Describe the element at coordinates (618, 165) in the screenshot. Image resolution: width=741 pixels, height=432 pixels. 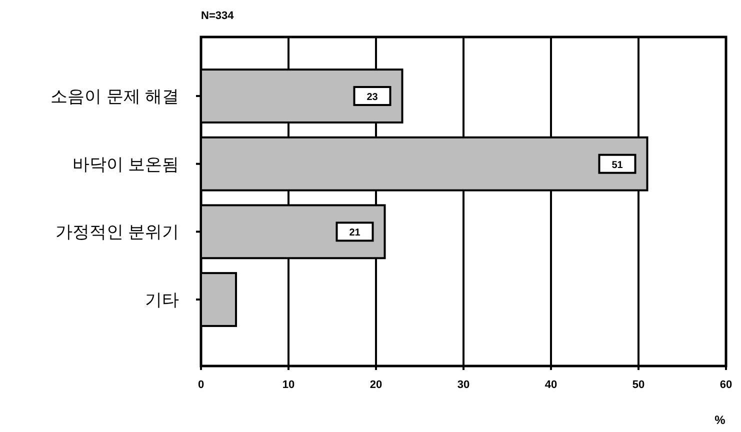
I see `data-label: 51` at that location.